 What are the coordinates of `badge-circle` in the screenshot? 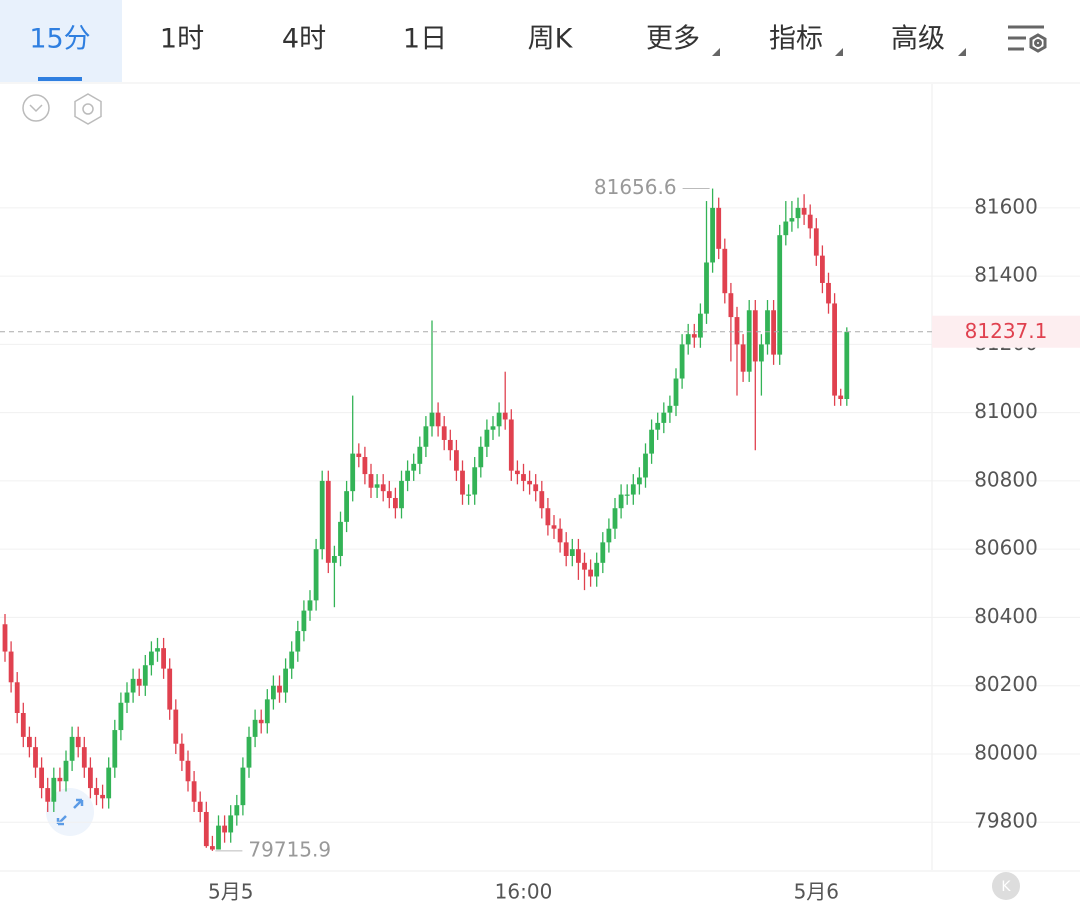 It's located at (1006, 886).